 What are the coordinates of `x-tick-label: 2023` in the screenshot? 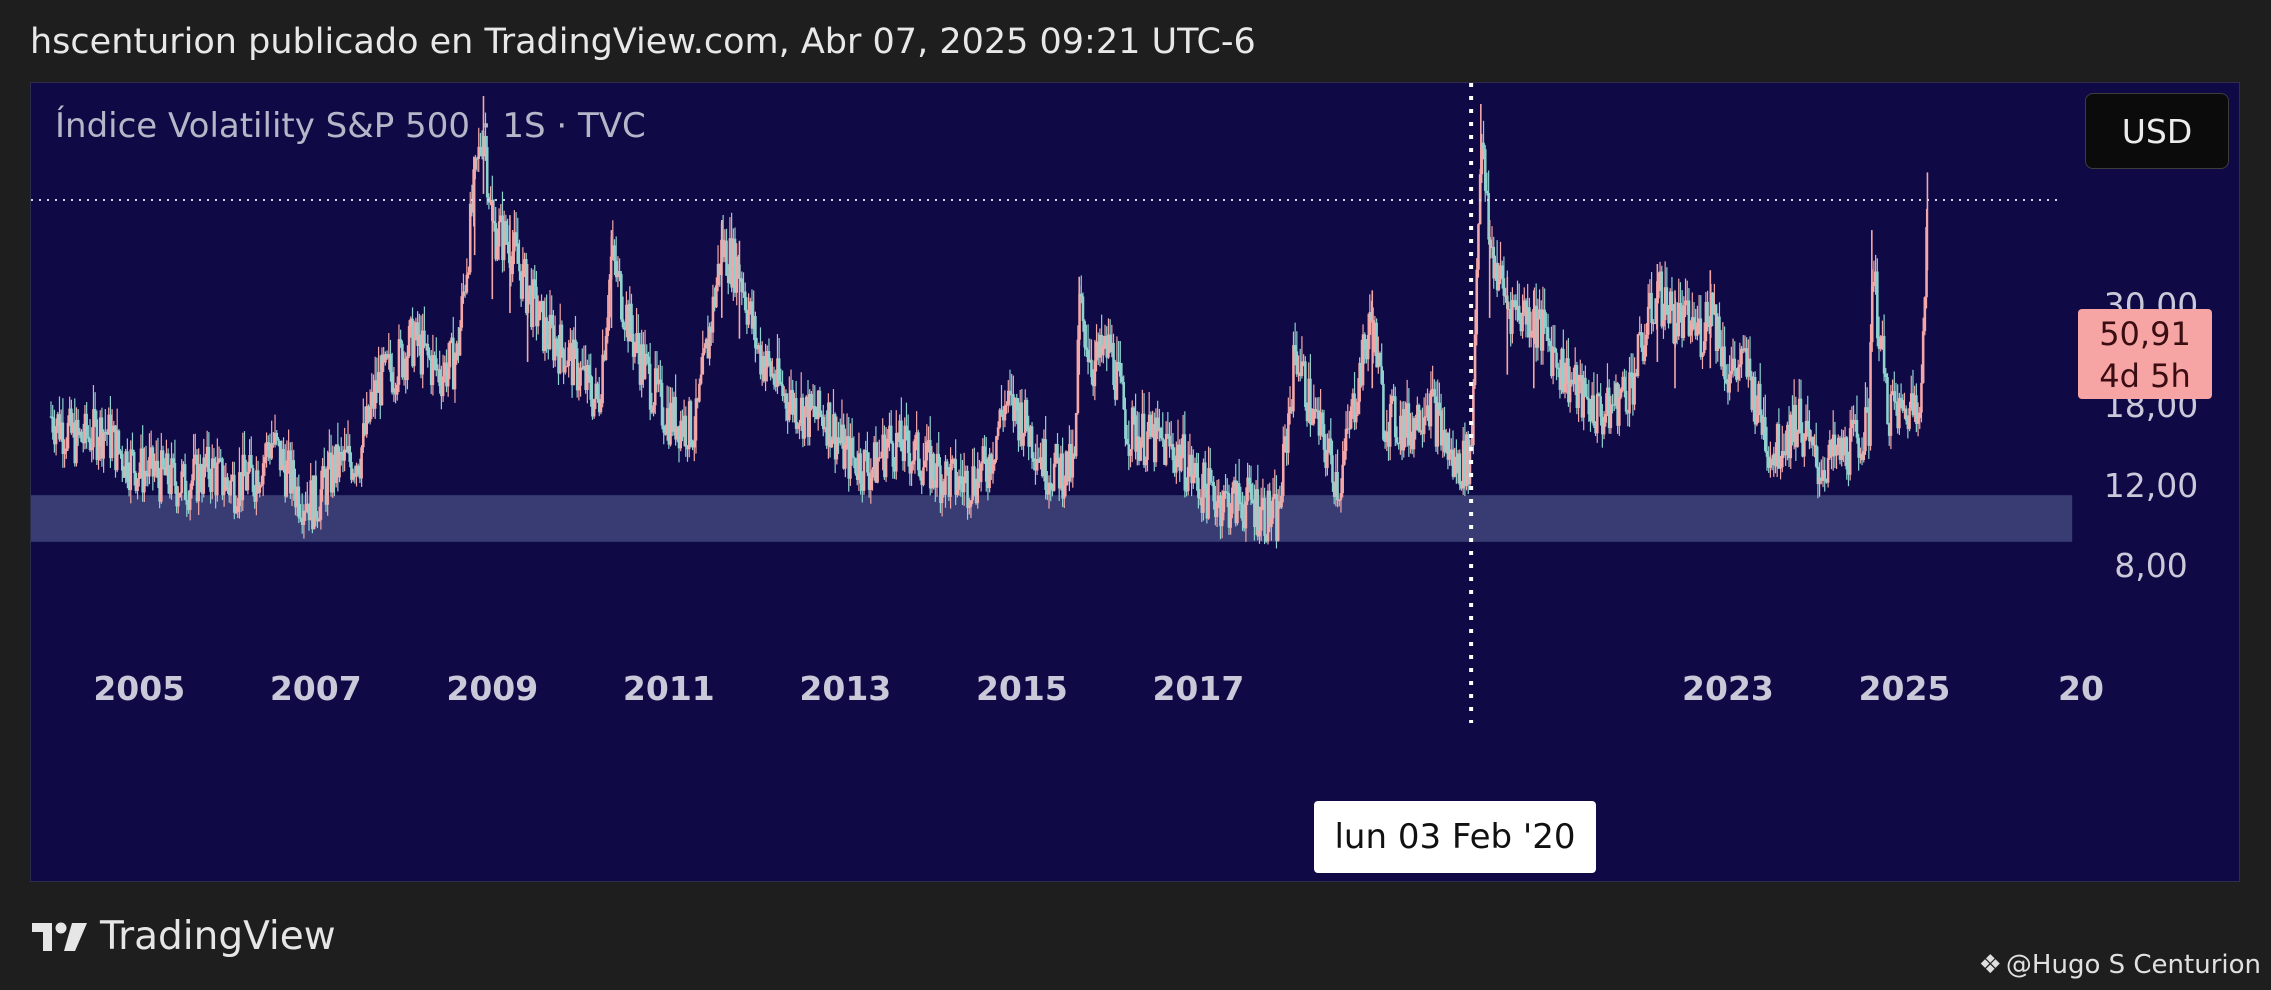 It's located at (1728, 688).